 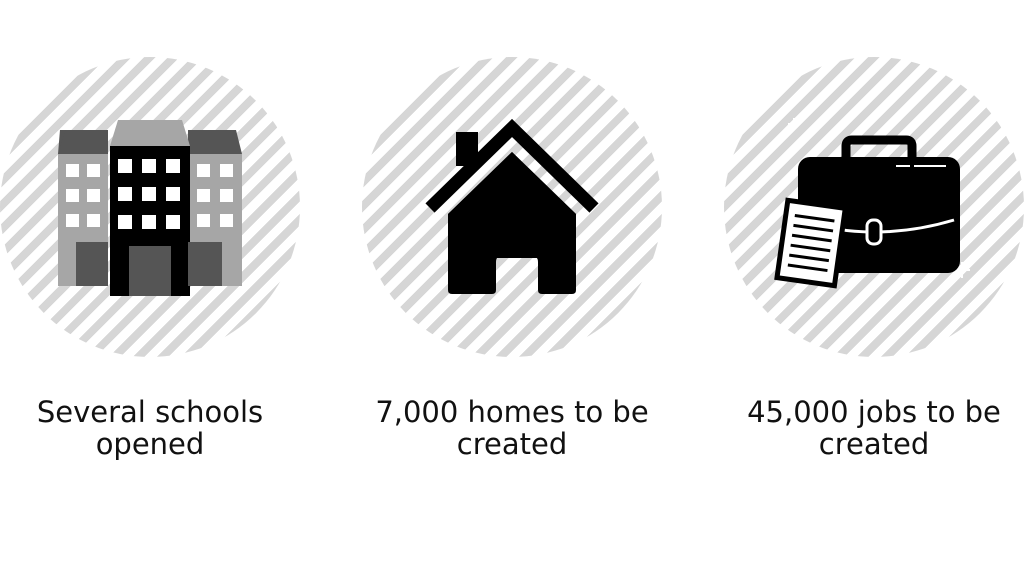 I want to click on caption-schools: Several schools opened, so click(x=150, y=428).